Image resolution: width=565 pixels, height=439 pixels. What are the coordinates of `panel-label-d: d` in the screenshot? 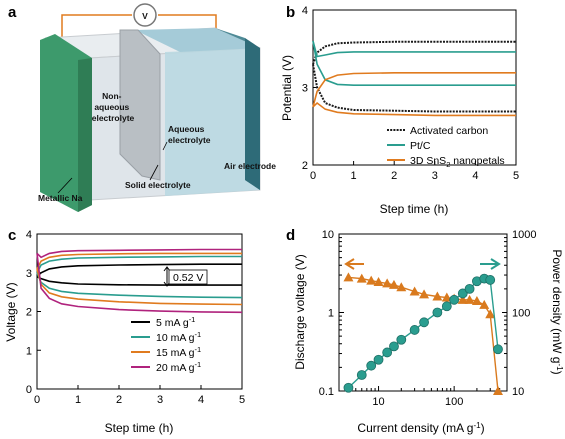 It's located at (290, 235).